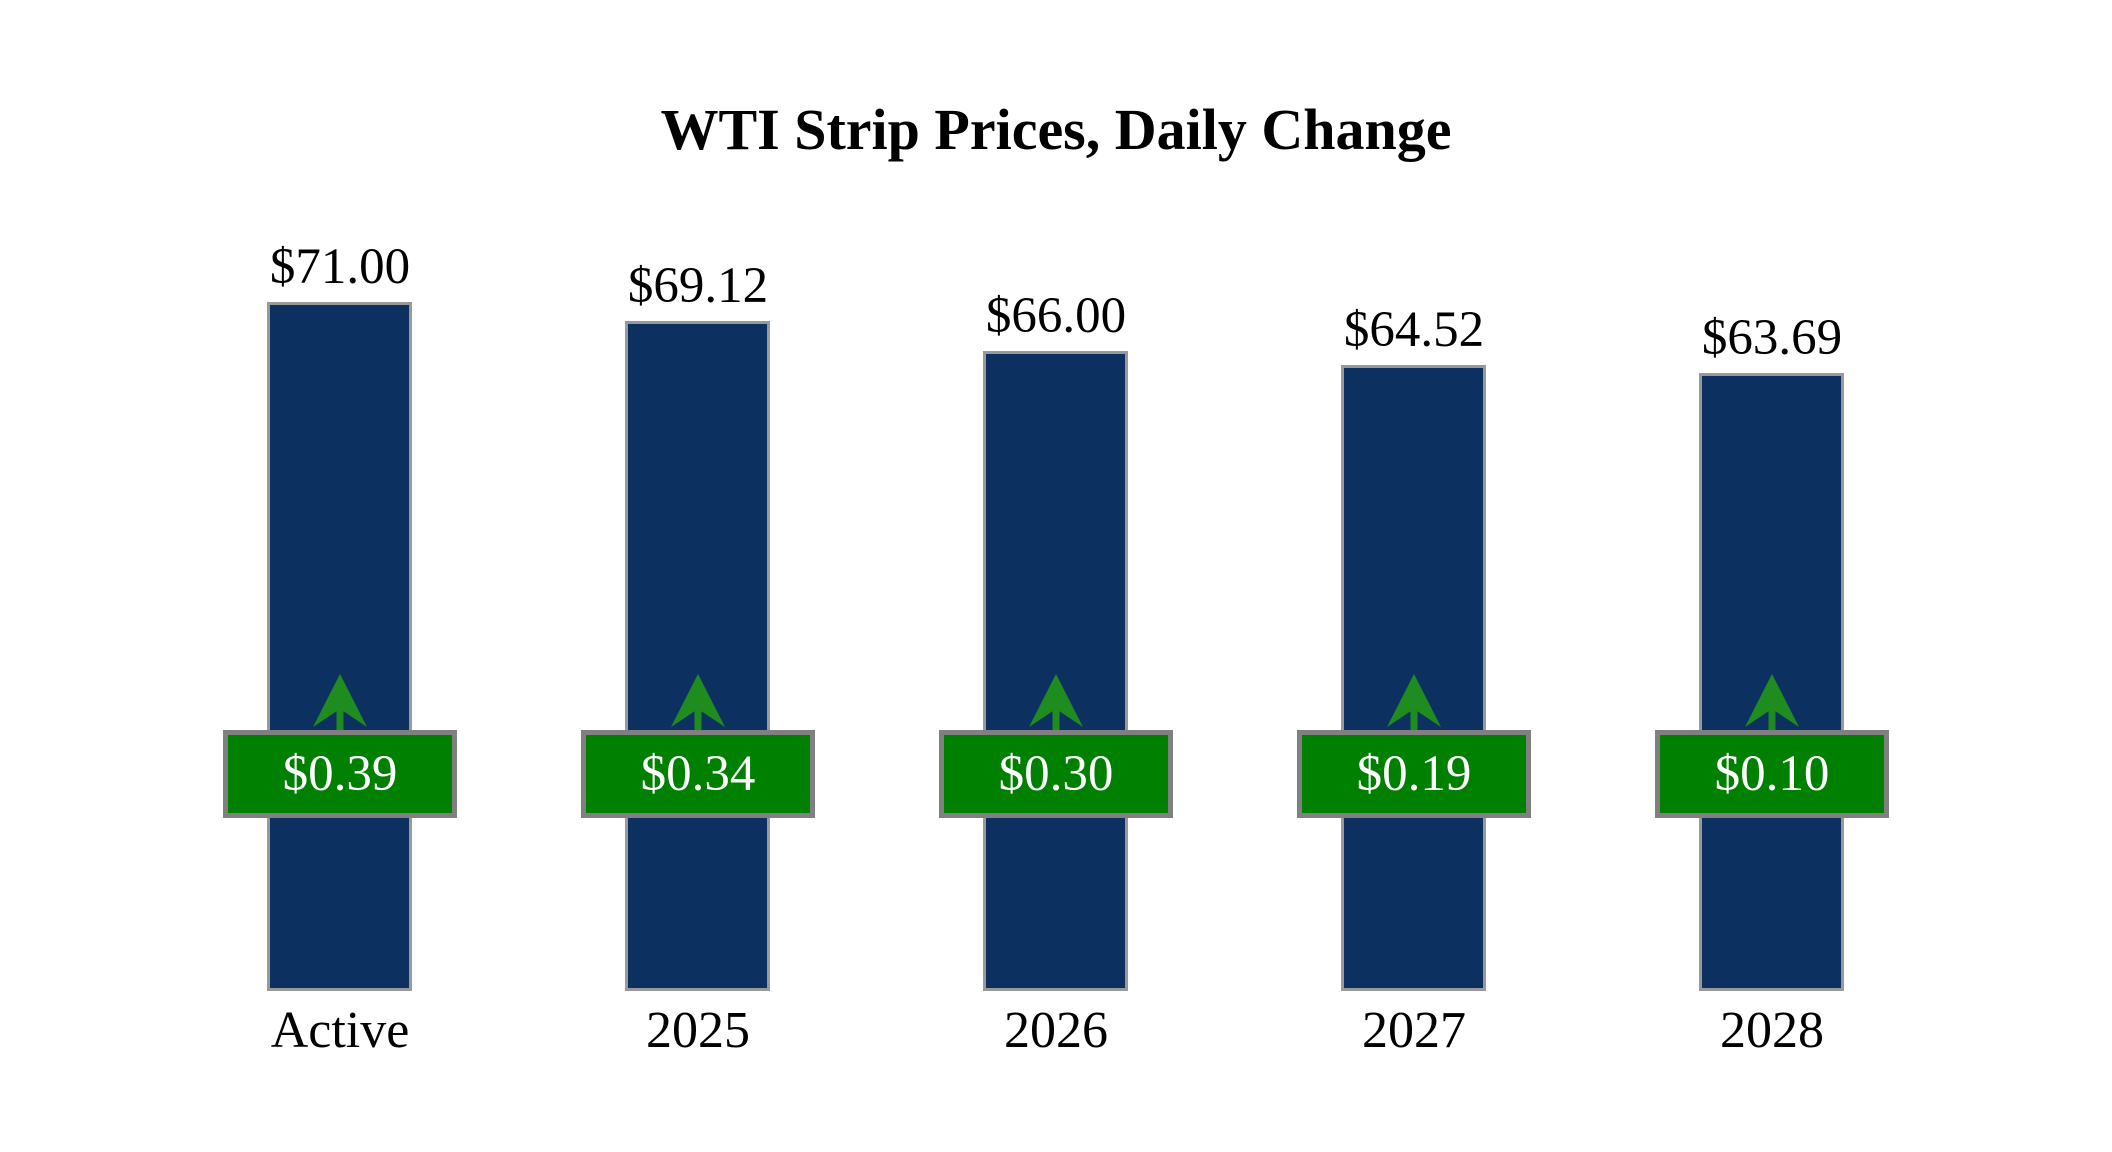  What do you see at coordinates (1772, 338) in the screenshot?
I see `price-label: $63.69` at bounding box center [1772, 338].